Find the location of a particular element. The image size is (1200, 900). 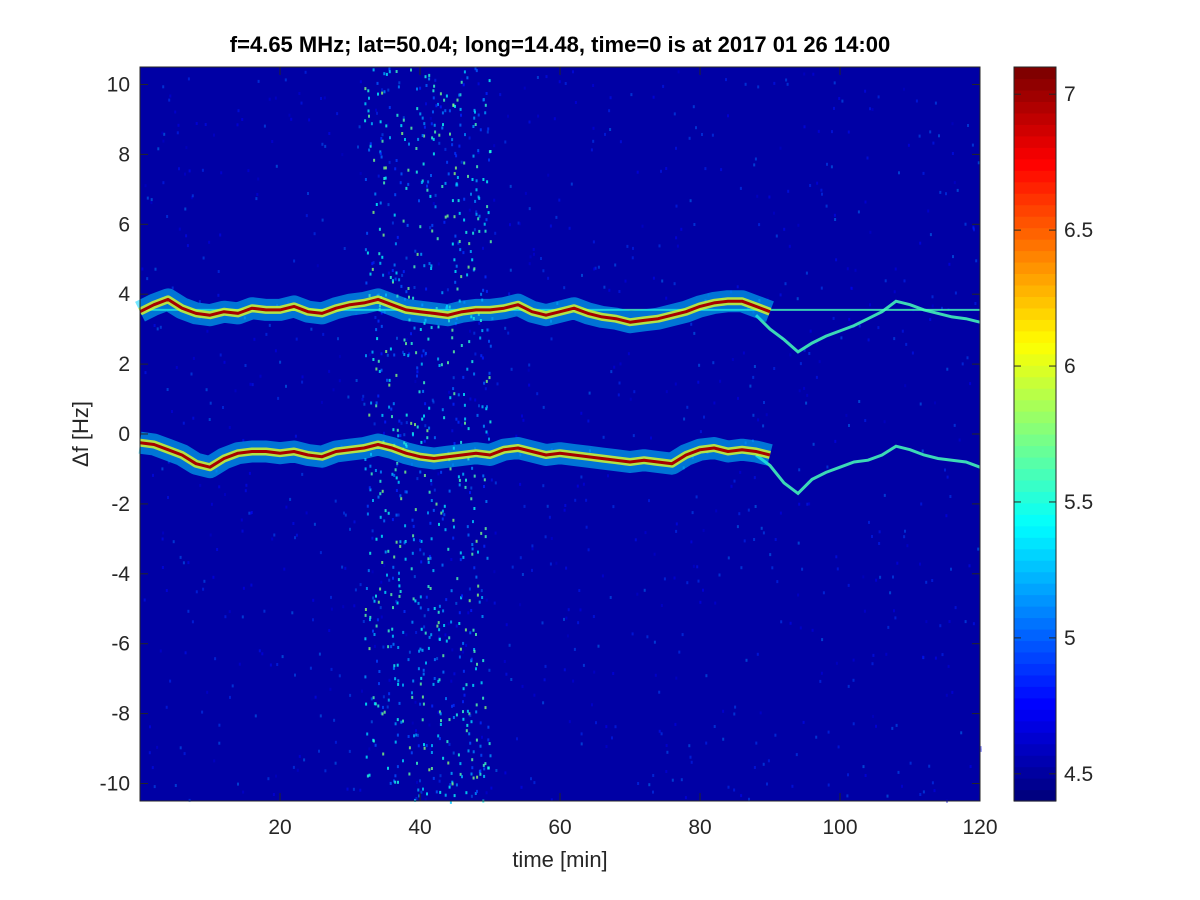

y-tick-label: 10 is located at coordinates (118, 84).